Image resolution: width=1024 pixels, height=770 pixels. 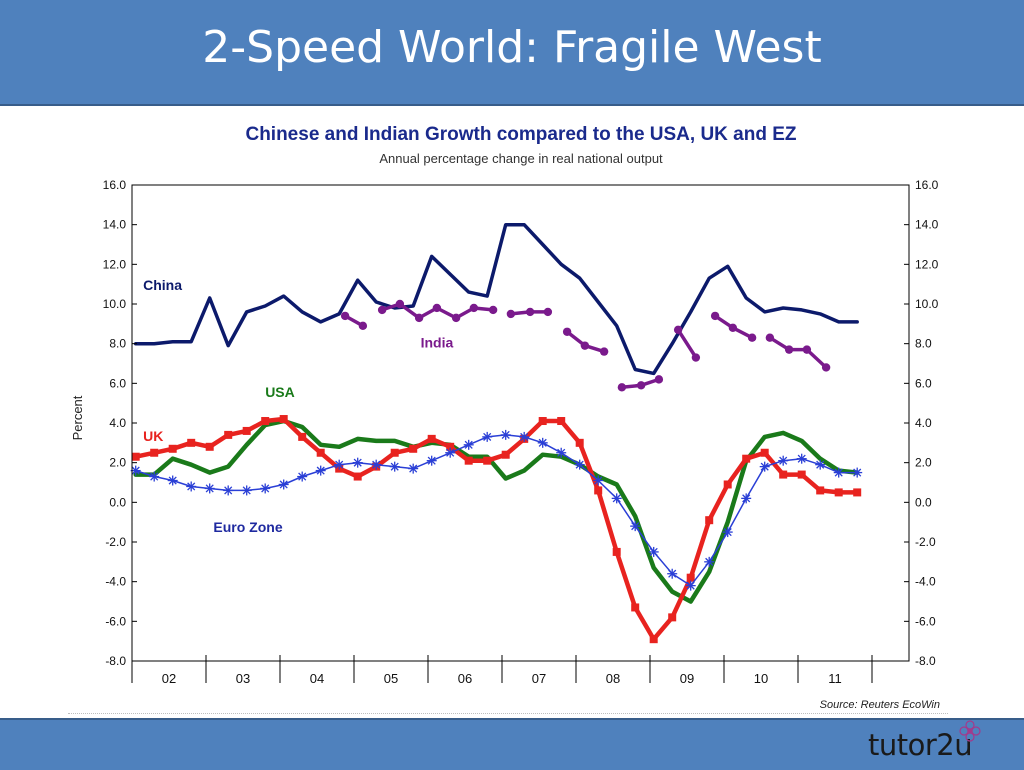 I want to click on series-label-usa: USA, so click(x=280, y=392).